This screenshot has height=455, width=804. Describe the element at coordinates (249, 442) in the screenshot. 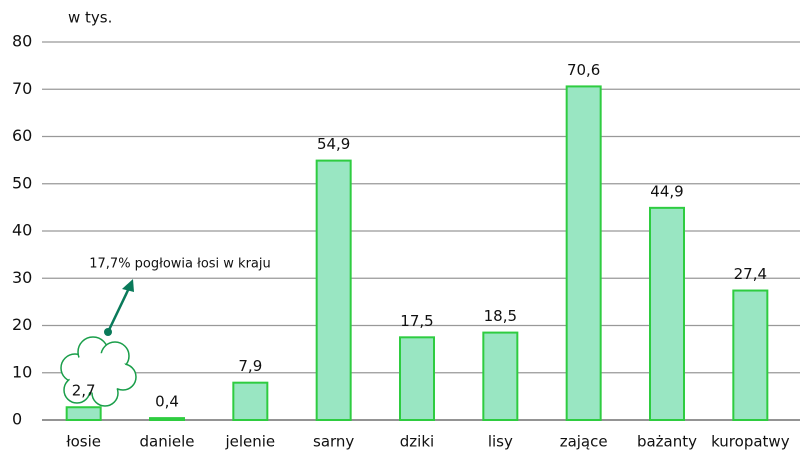

I see `x-tick-label: jelenie` at that location.